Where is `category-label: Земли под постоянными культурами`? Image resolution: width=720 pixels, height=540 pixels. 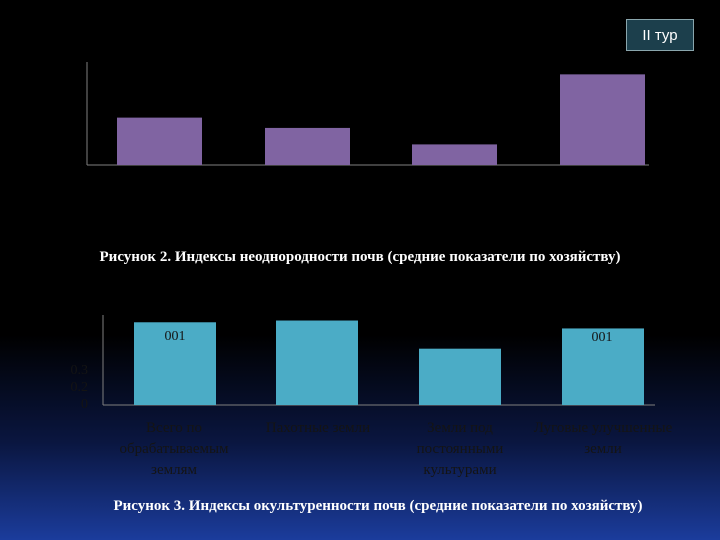 category-label: Земли под постоянными культурами is located at coordinates (460, 449).